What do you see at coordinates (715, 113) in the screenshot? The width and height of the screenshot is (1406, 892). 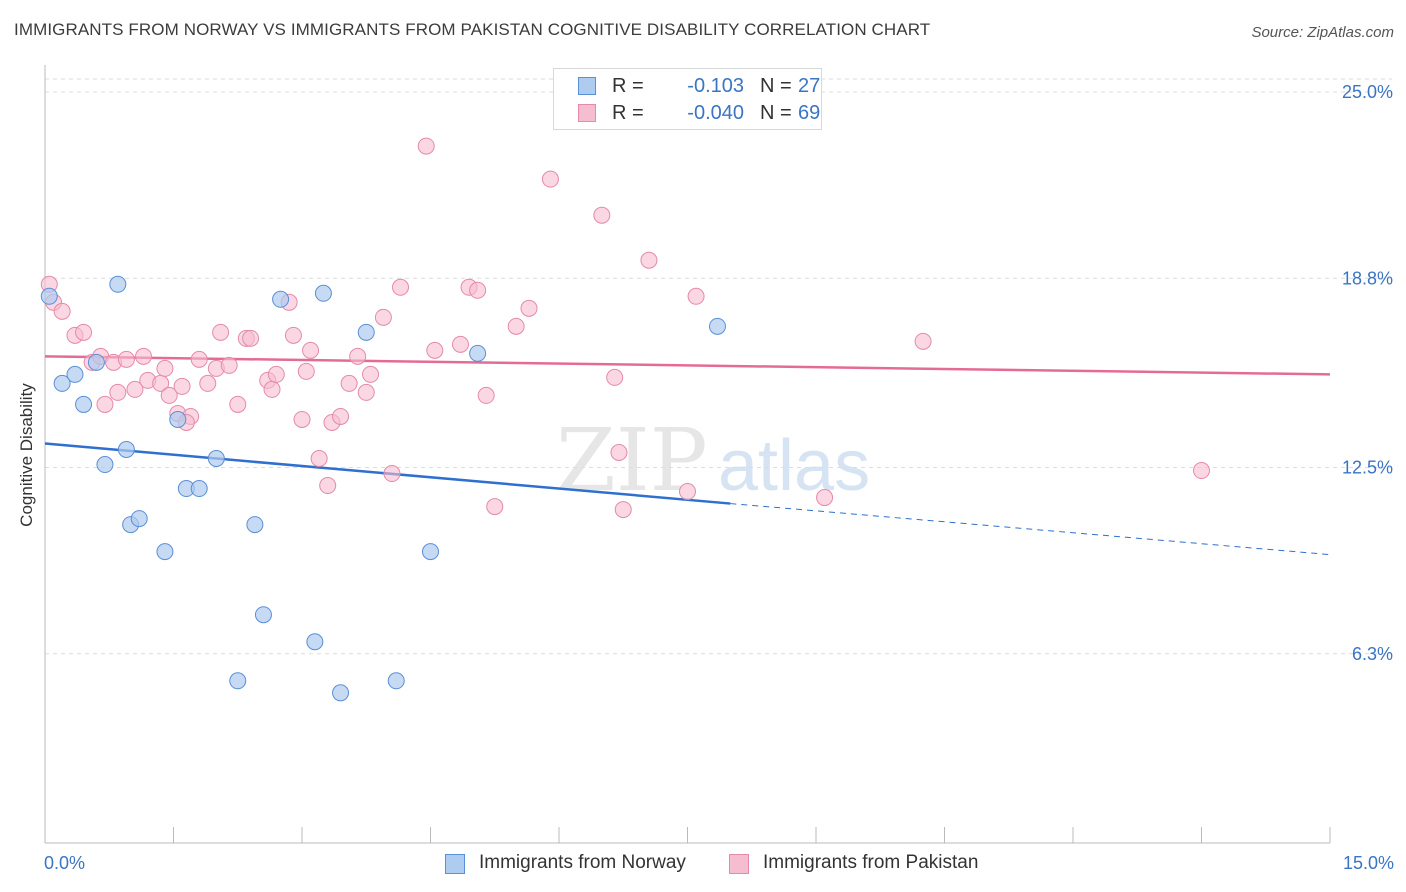 I see `legend-r-value-pakistan: -0.040` at bounding box center [715, 113].